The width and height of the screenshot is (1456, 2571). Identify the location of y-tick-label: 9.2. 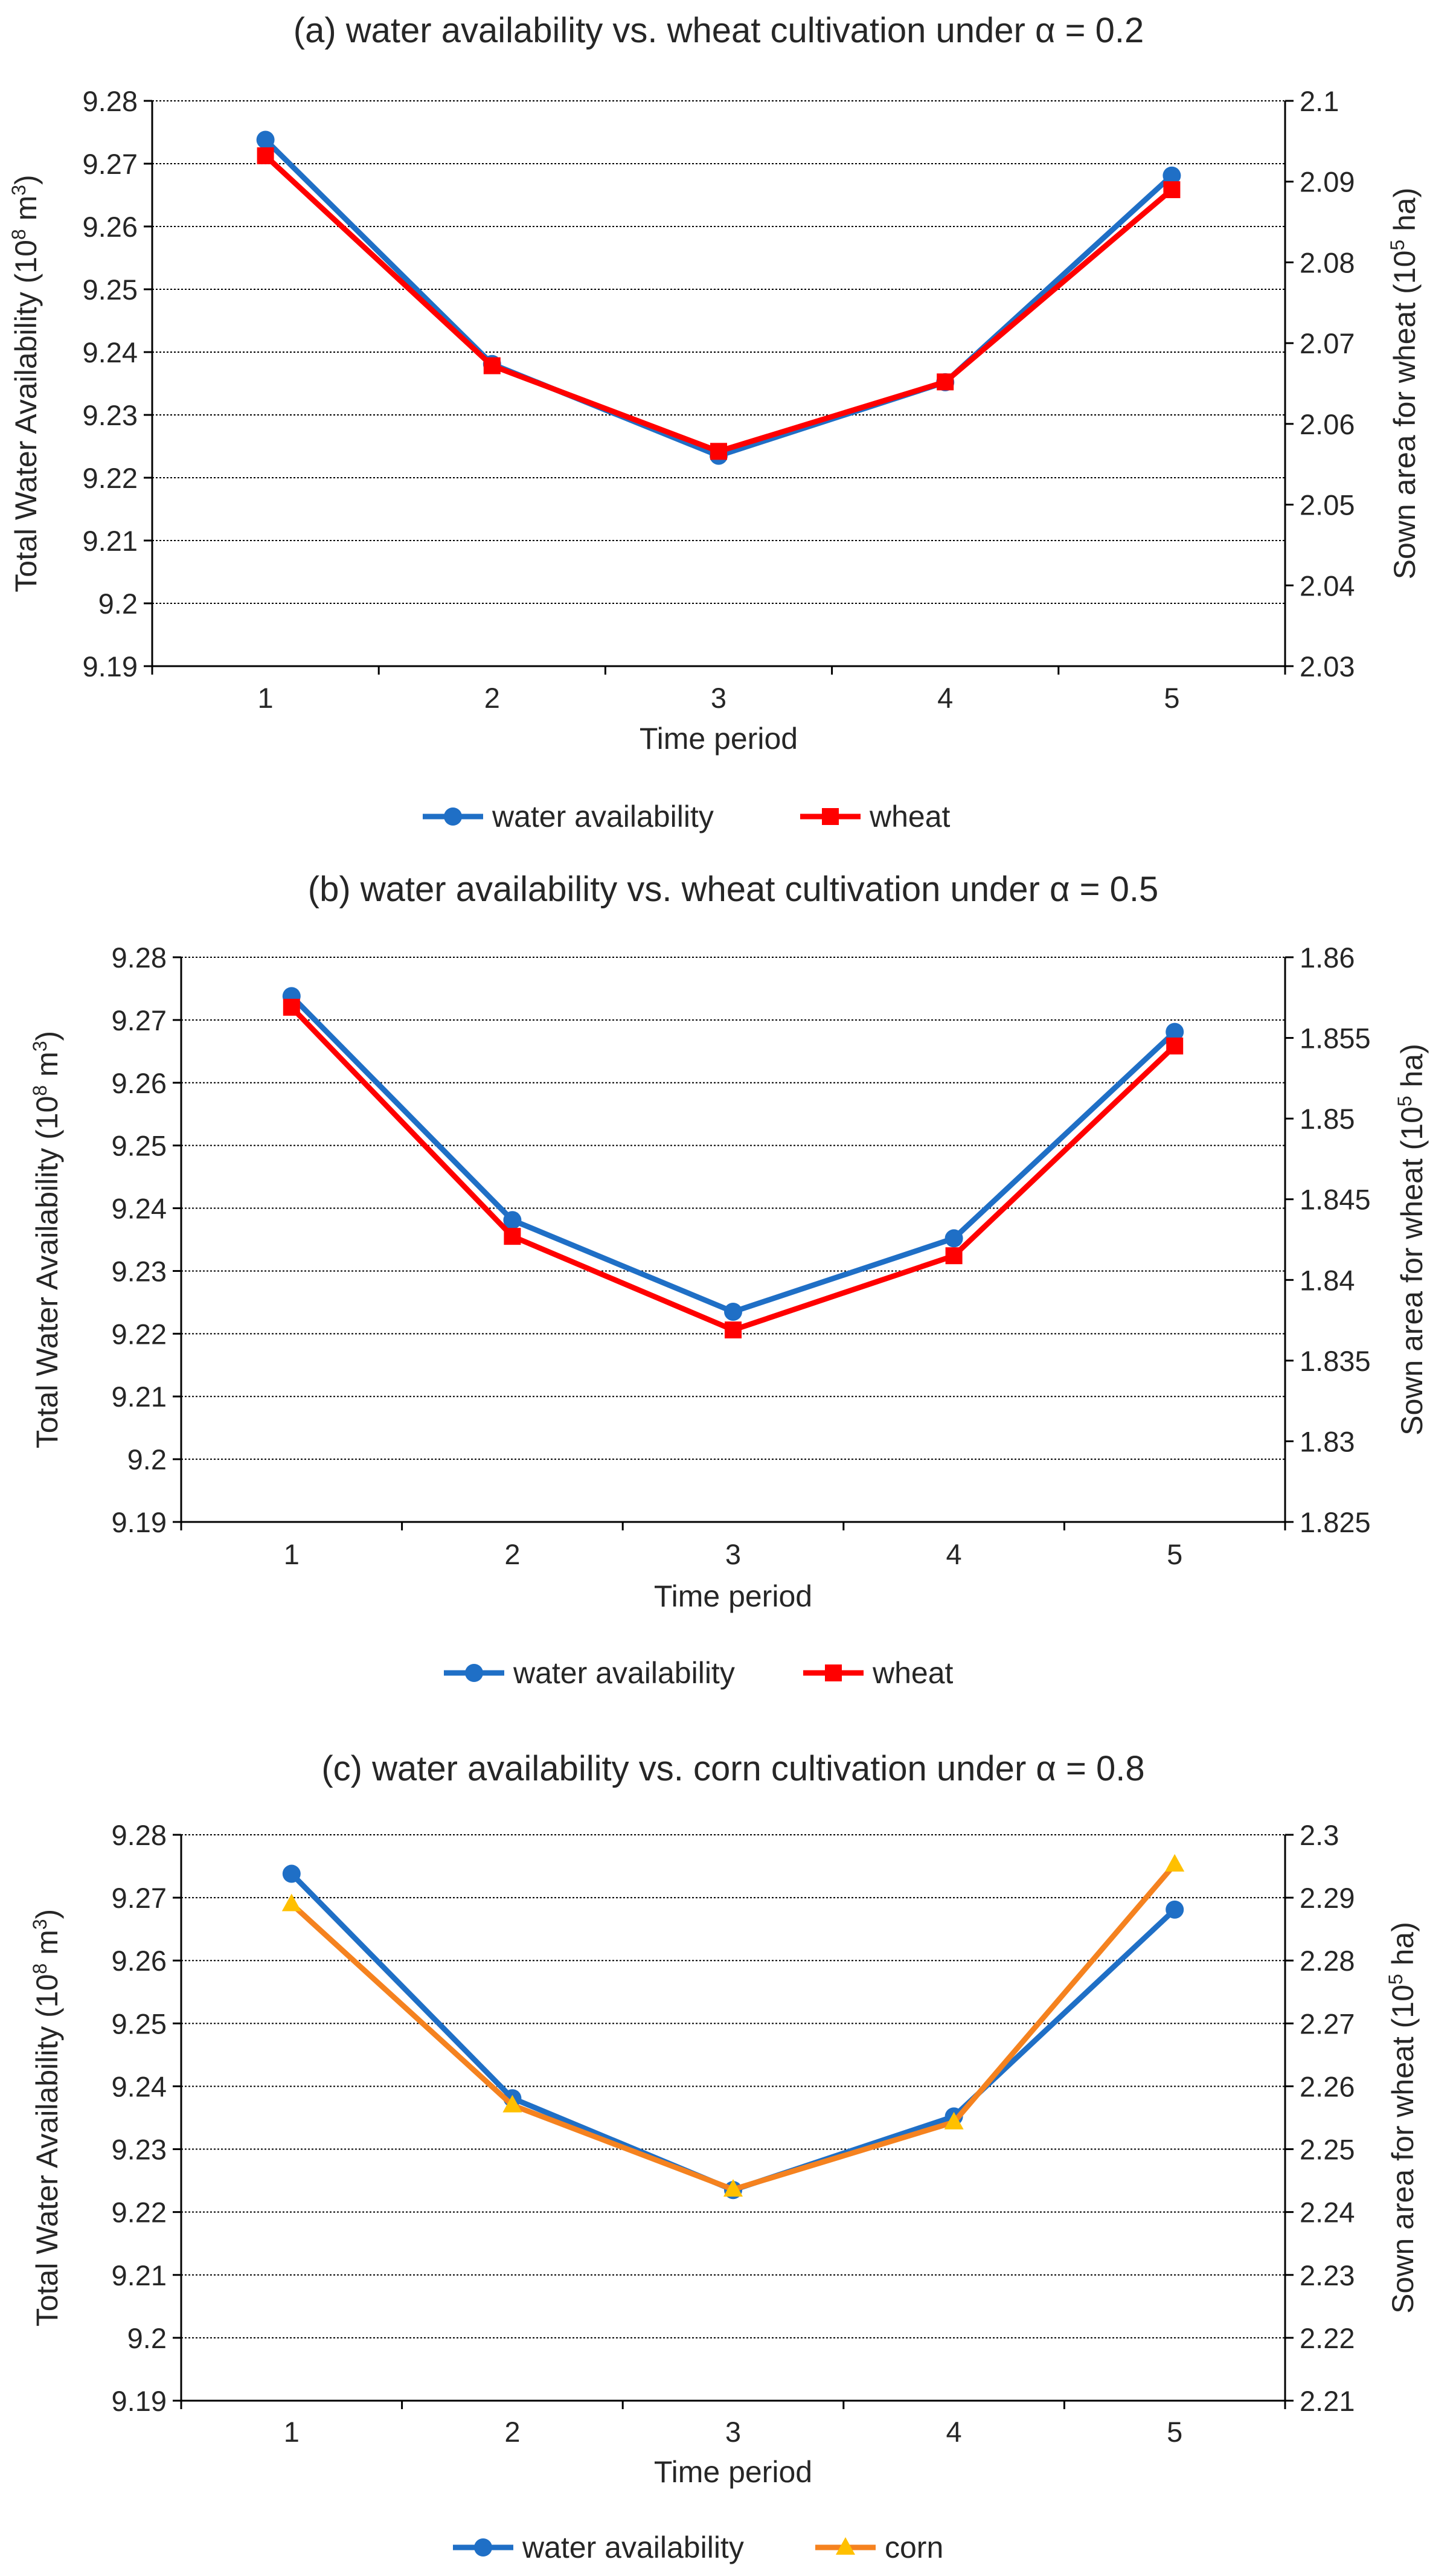
(118, 604).